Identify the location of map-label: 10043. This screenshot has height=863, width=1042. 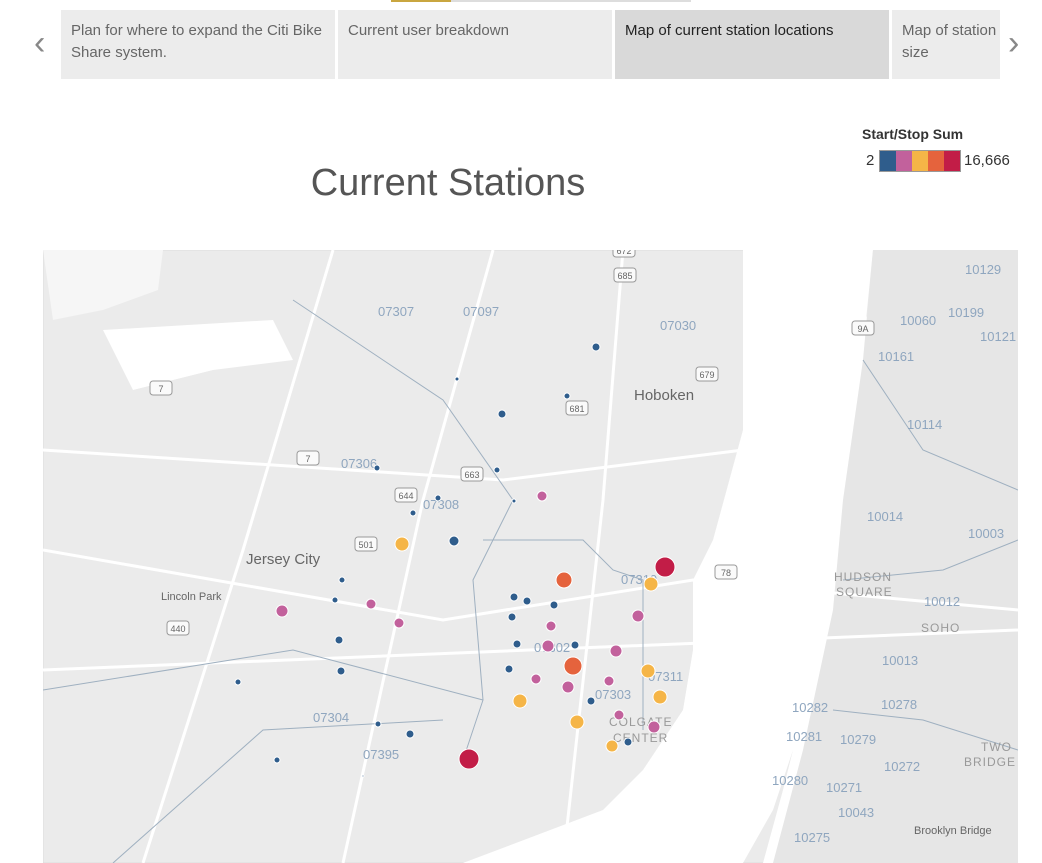
(856, 812).